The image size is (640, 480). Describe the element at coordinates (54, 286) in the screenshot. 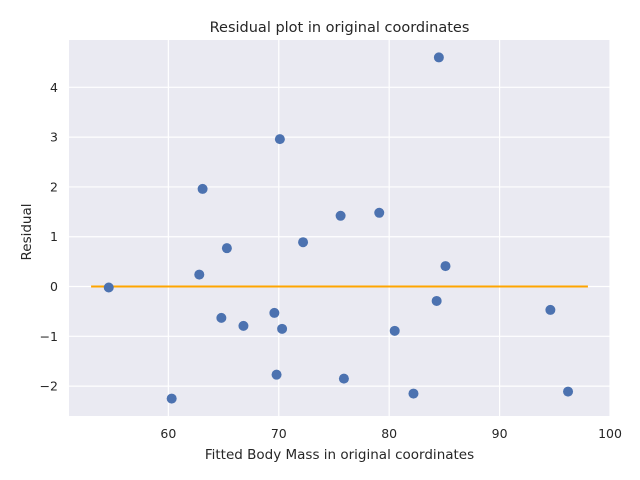

I see `y-tick-label: 0` at that location.